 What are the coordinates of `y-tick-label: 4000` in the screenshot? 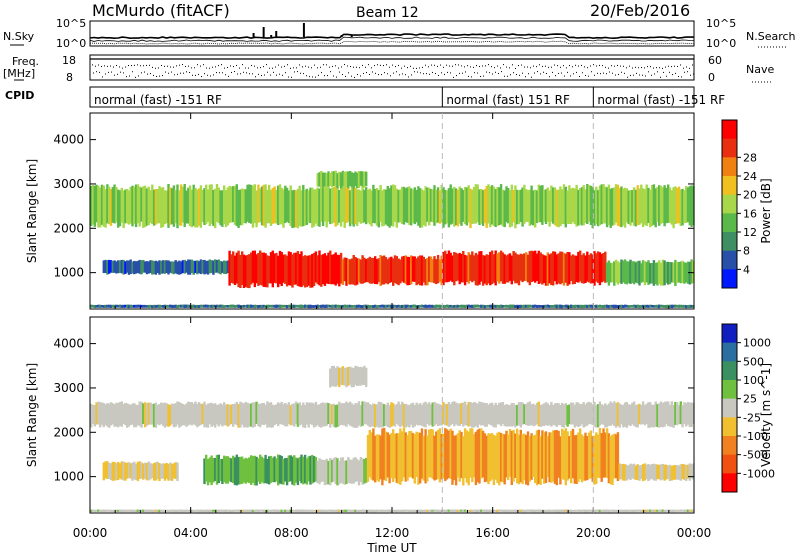 It's located at (68, 140).